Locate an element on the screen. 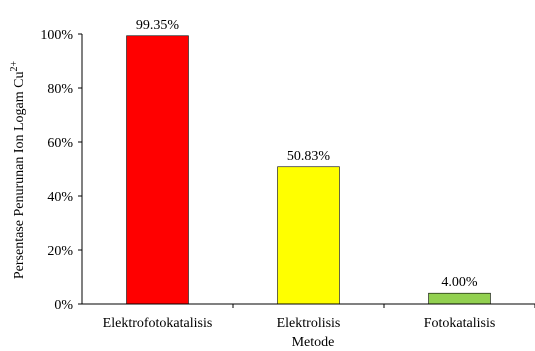  y-axis: 0% 20% 40% 60% 80% 100% is located at coordinates (61, 170).